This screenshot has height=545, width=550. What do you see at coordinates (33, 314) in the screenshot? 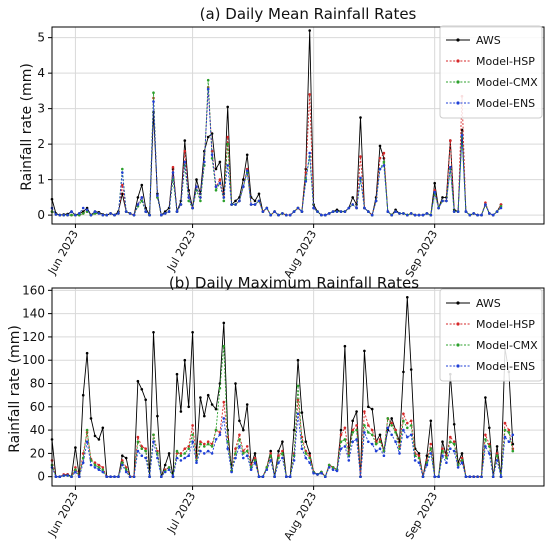
I see `chart-1-ytick-label: 140` at bounding box center [33, 314].